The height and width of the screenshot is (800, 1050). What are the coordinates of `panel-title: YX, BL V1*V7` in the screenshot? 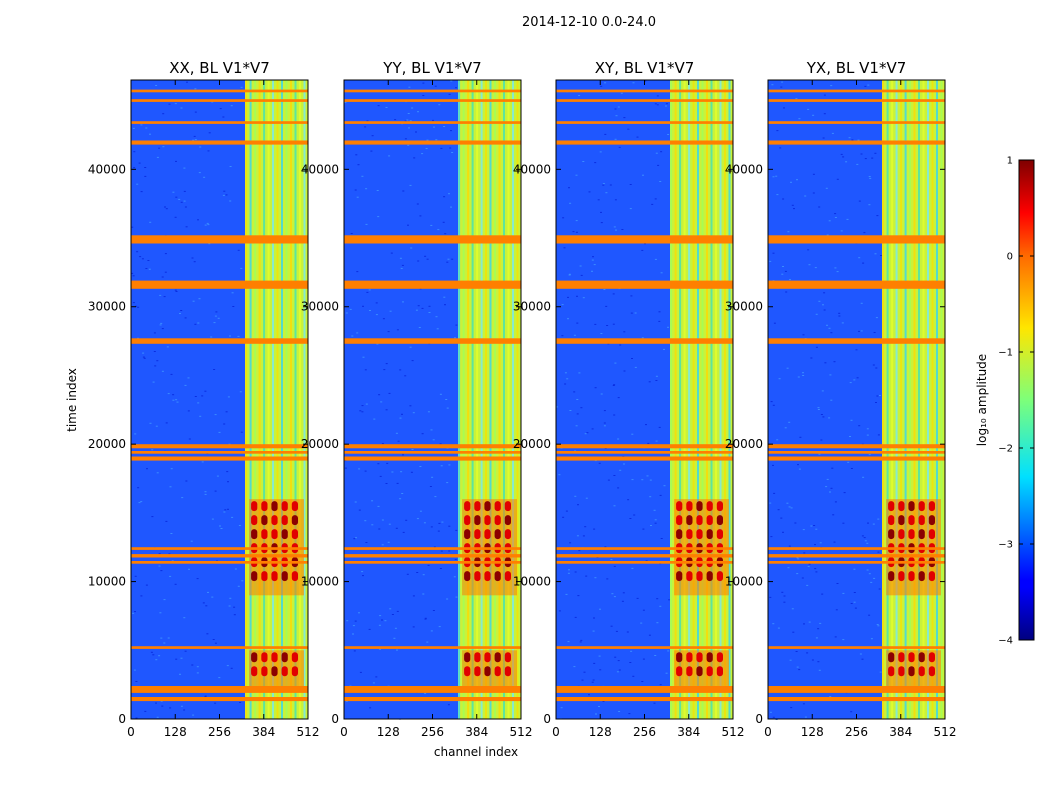 It's located at (856, 68).